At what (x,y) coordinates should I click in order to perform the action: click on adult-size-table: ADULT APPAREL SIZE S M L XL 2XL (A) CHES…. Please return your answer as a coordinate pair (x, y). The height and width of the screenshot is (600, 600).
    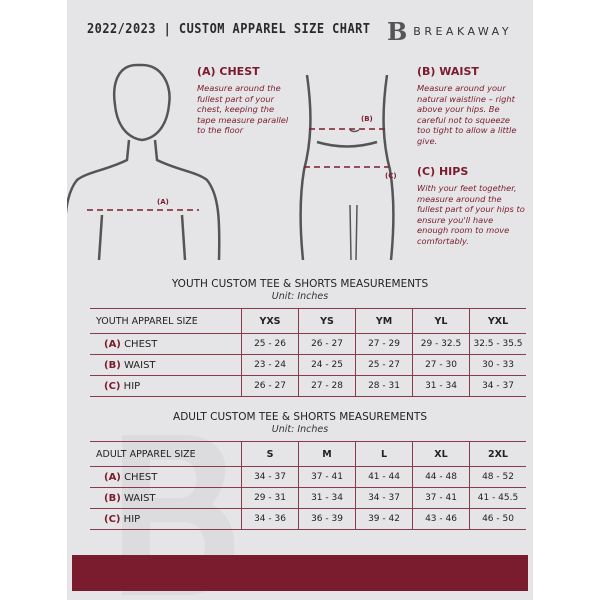
    Looking at the image, I should click on (308, 485).